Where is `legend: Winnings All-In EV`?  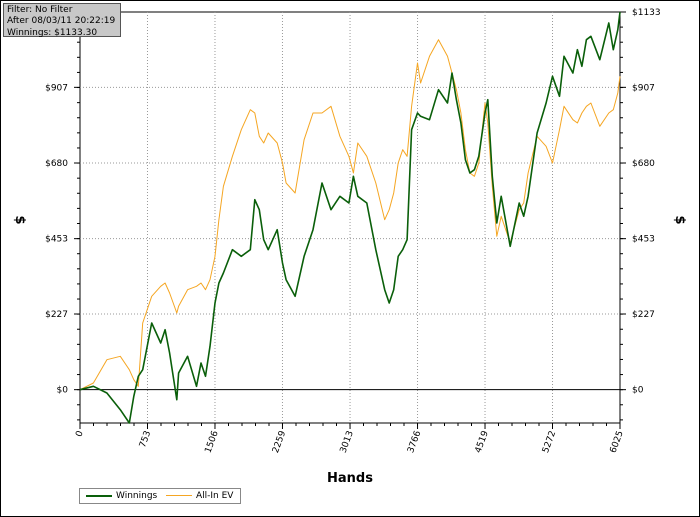
legend: Winnings All-In EV is located at coordinates (160, 496).